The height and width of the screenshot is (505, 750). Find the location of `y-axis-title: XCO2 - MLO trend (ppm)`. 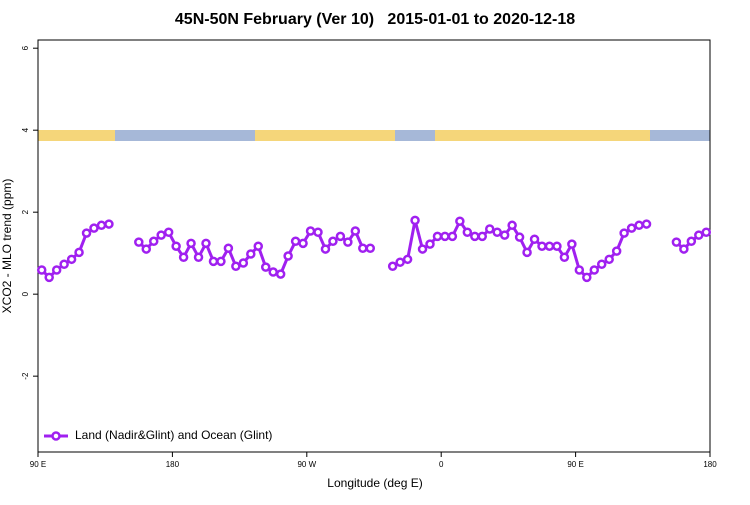

y-axis-title: XCO2 - MLO trend (ppm) is located at coordinates (7, 246).